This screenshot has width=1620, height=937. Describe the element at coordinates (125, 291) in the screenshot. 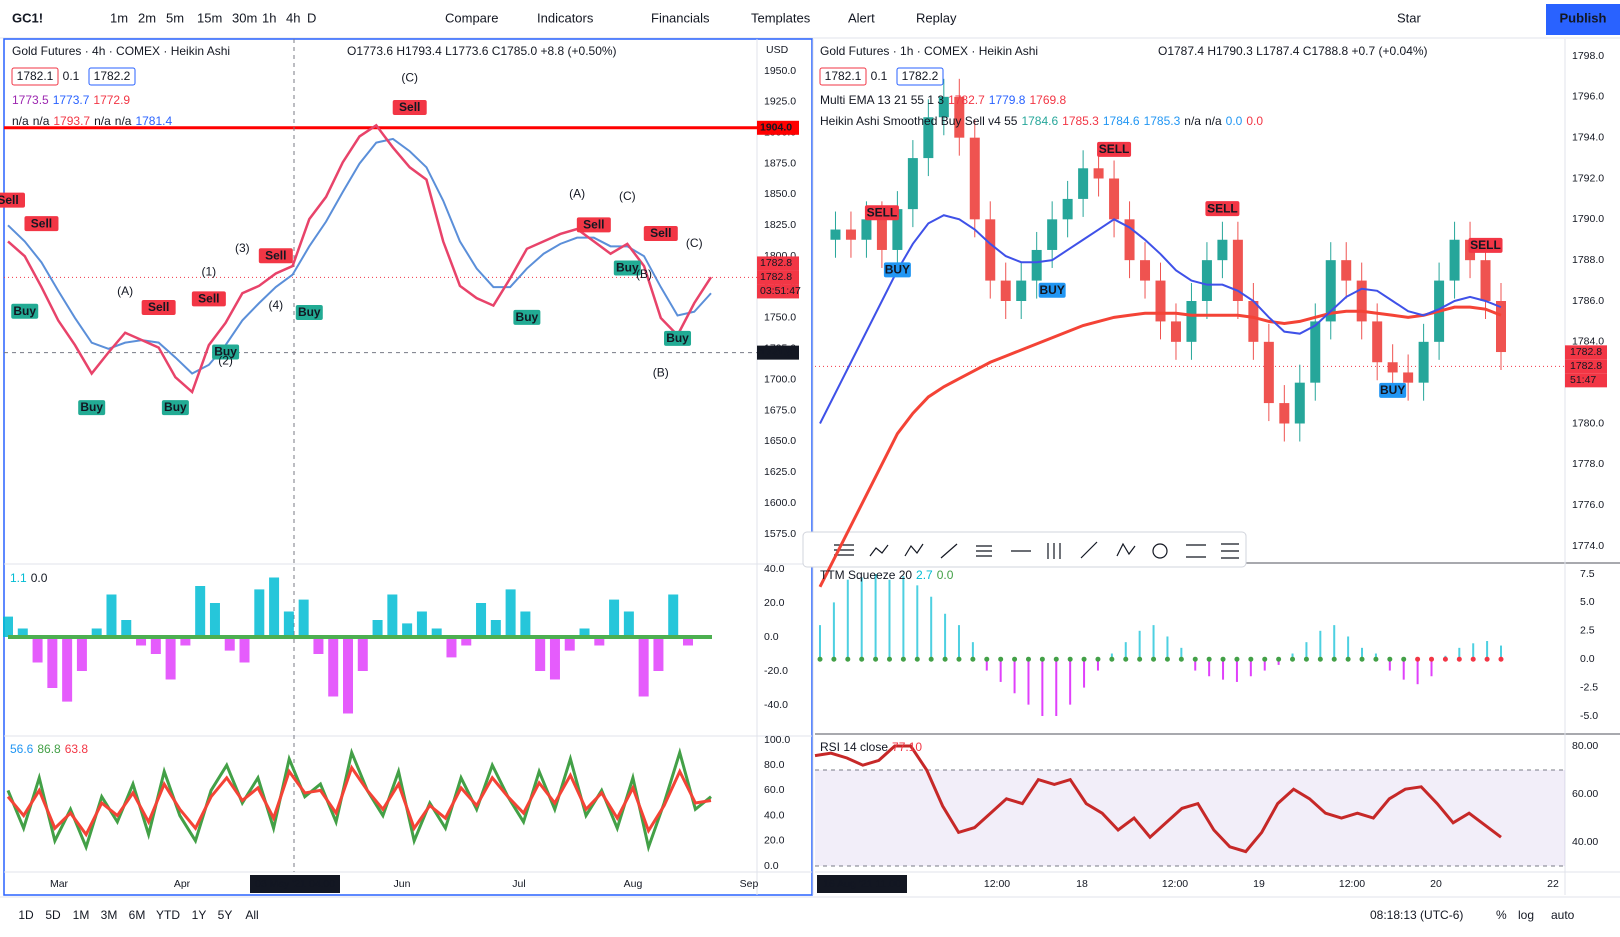

I see `wave-label: (A)` at that location.